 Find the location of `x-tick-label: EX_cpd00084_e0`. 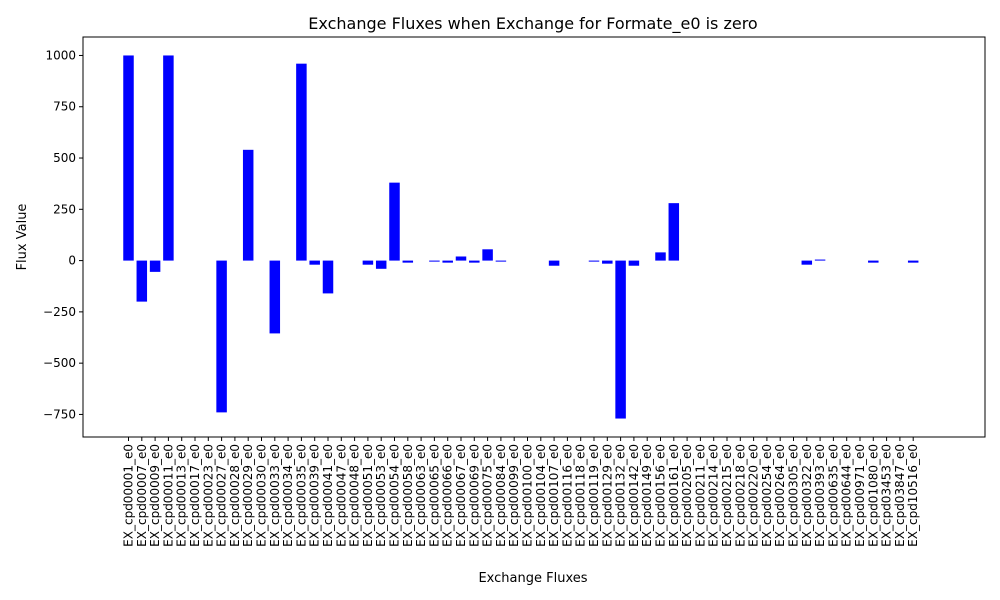

x-tick-label: EX_cpd00084_e0 is located at coordinates (501, 495).